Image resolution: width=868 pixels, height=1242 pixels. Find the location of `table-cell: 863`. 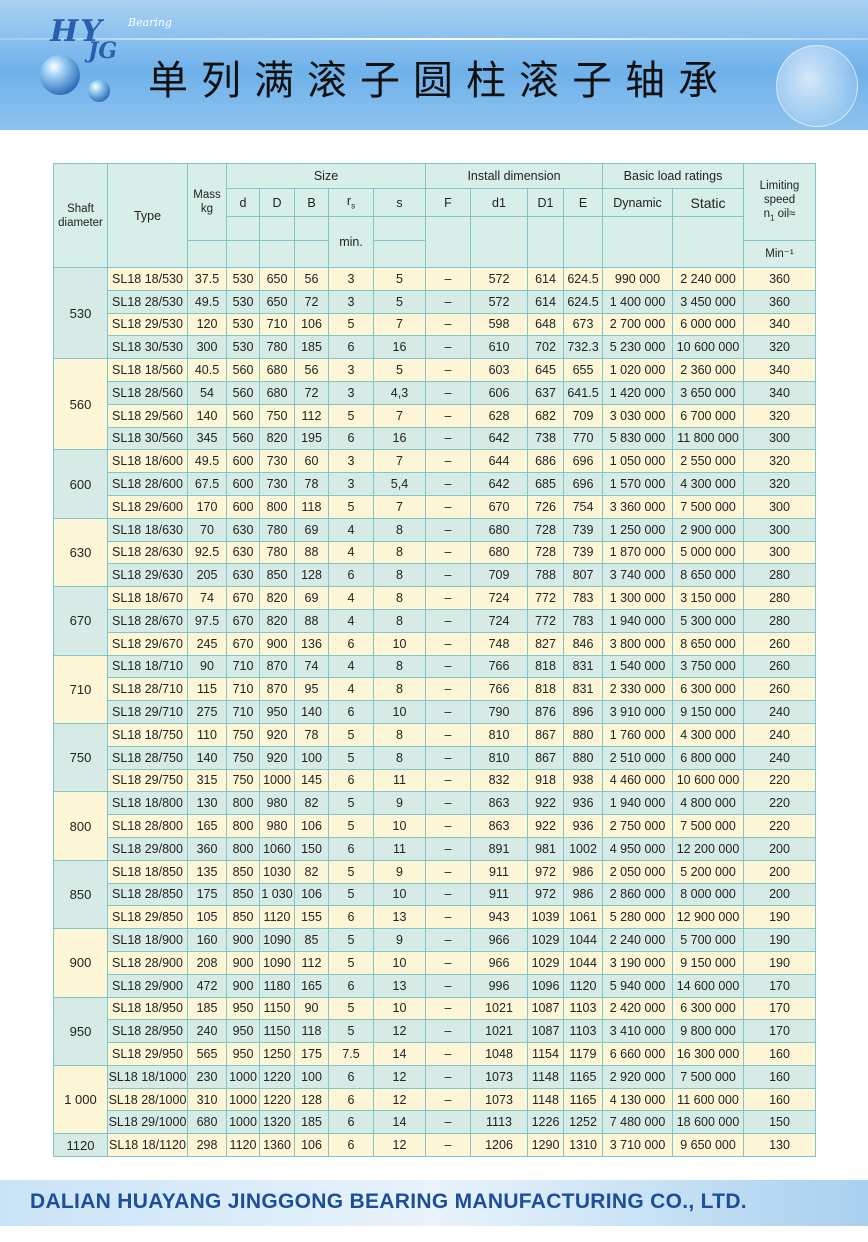

table-cell: 863 is located at coordinates (499, 826).